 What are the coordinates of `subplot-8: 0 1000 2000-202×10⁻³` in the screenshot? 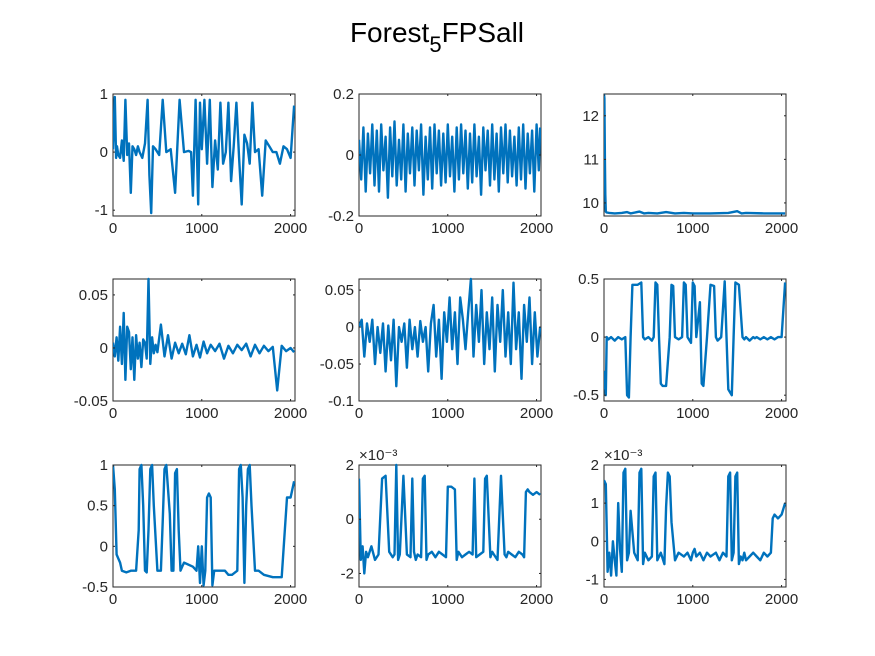 It's located at (447, 527).